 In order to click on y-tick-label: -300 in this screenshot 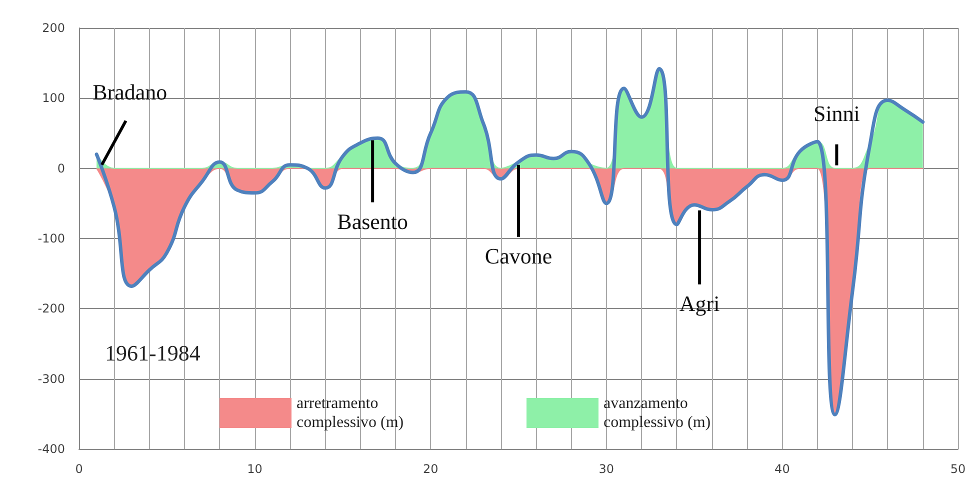, I will do `click(51, 379)`.